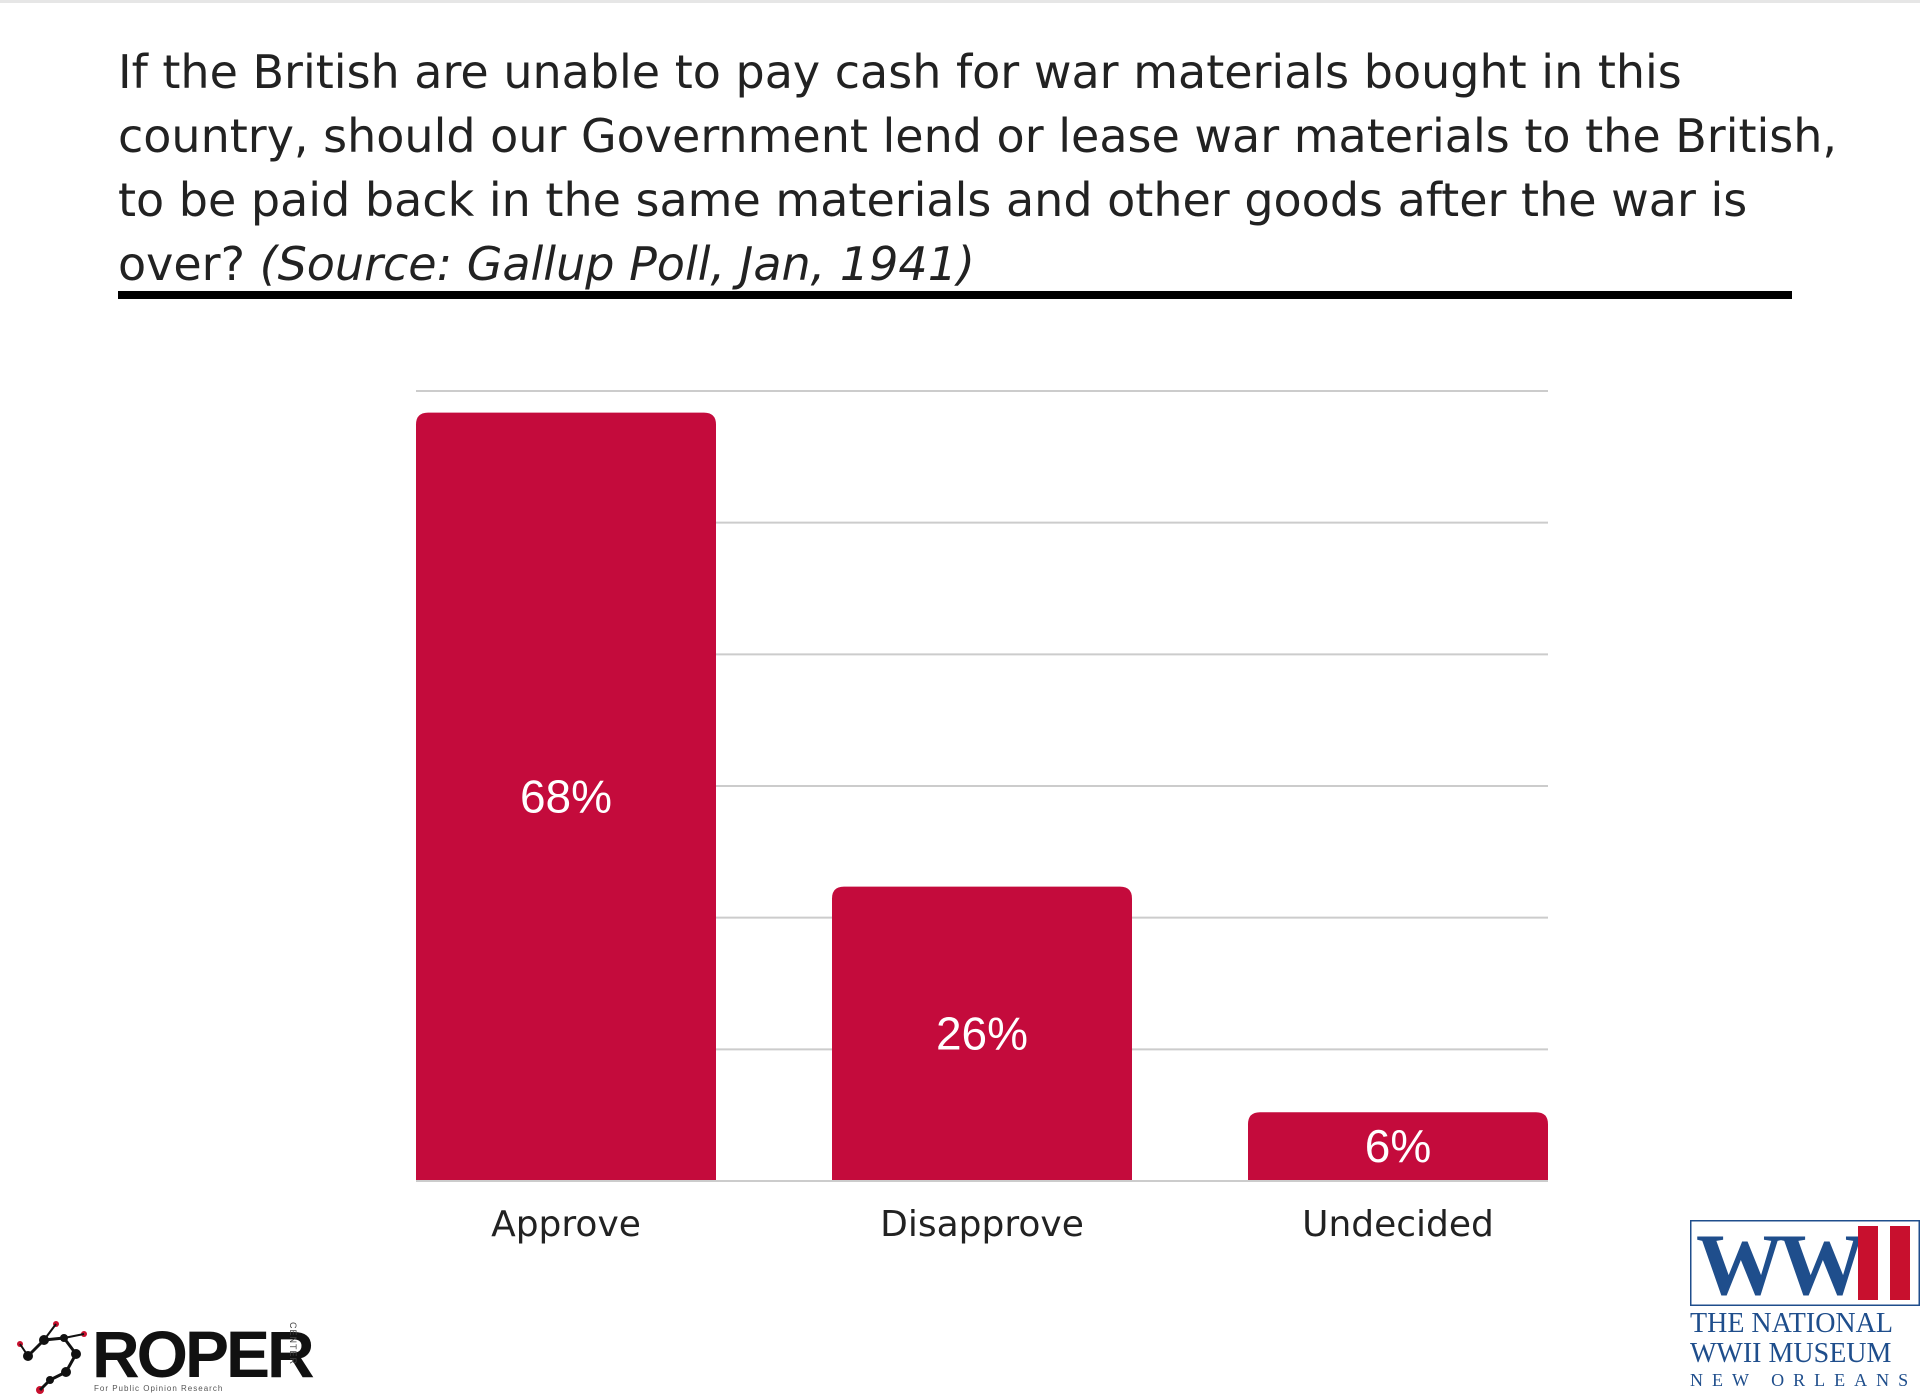 The height and width of the screenshot is (1400, 1920). I want to click on roper-center-logo, so click(52, 1357).